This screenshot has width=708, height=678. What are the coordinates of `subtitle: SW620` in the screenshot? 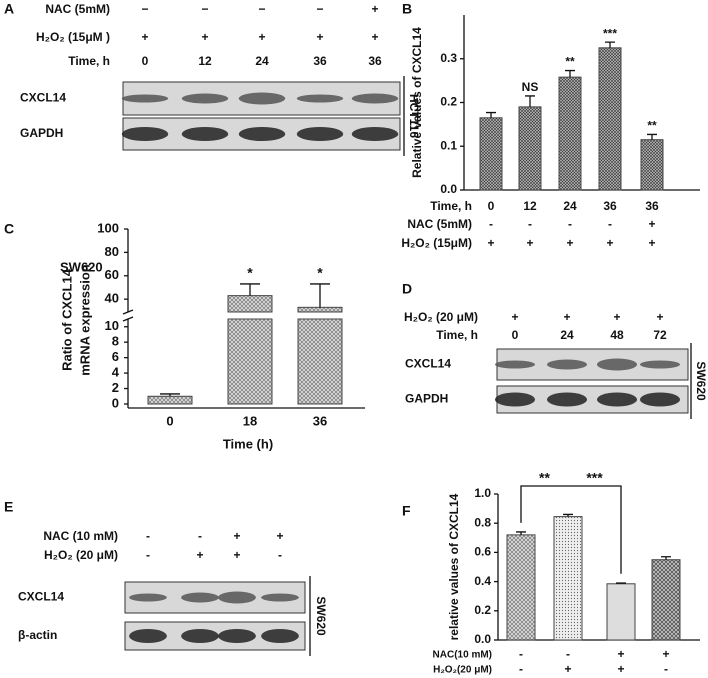 It's located at (81, 266).